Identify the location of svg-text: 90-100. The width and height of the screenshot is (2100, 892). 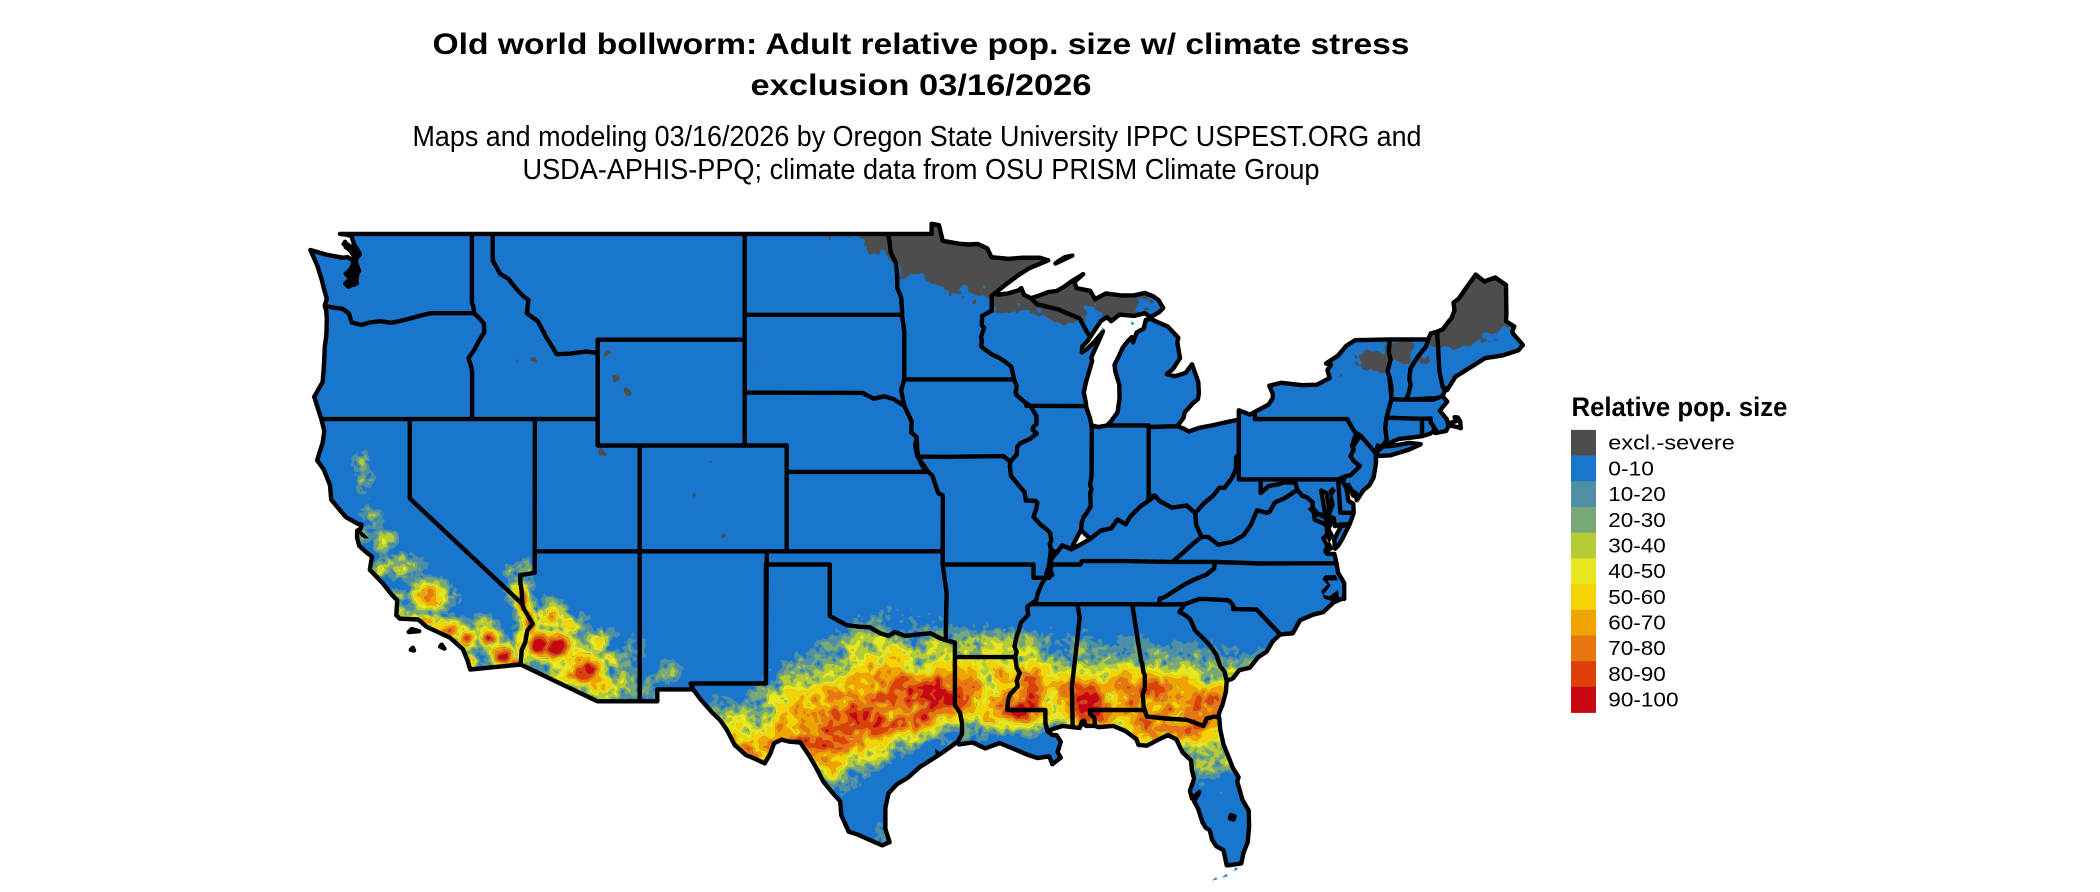
(1643, 700).